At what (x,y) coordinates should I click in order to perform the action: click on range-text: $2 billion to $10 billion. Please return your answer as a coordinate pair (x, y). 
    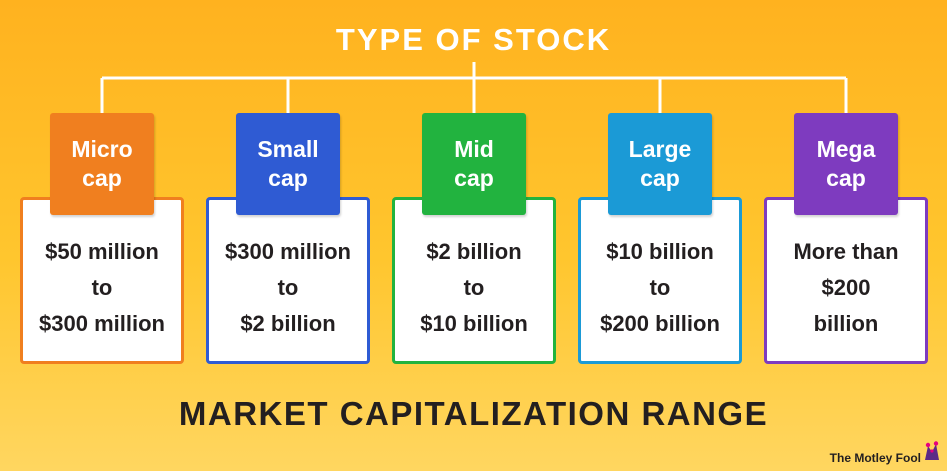
    Looking at the image, I should click on (474, 288).